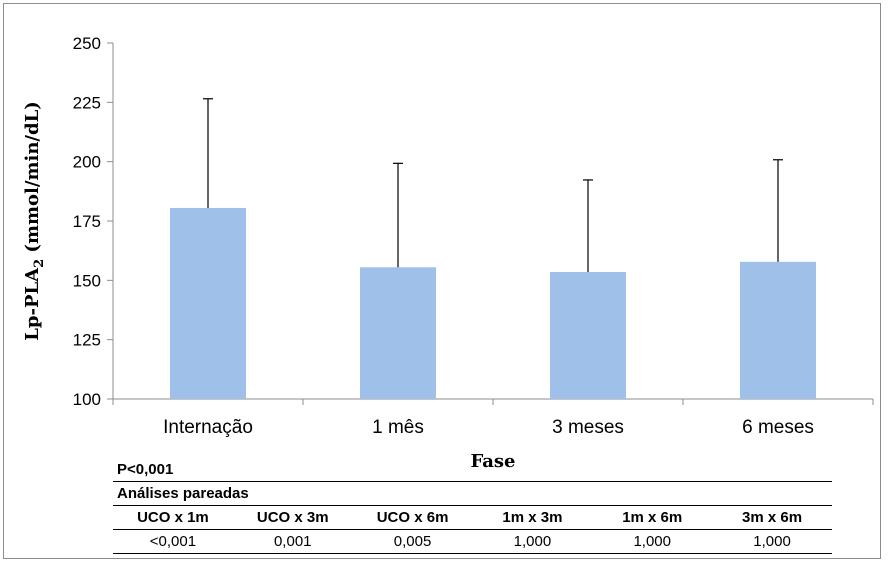  Describe the element at coordinates (652, 517) in the screenshot. I see `table-header-cell: 1m x 6m` at that location.